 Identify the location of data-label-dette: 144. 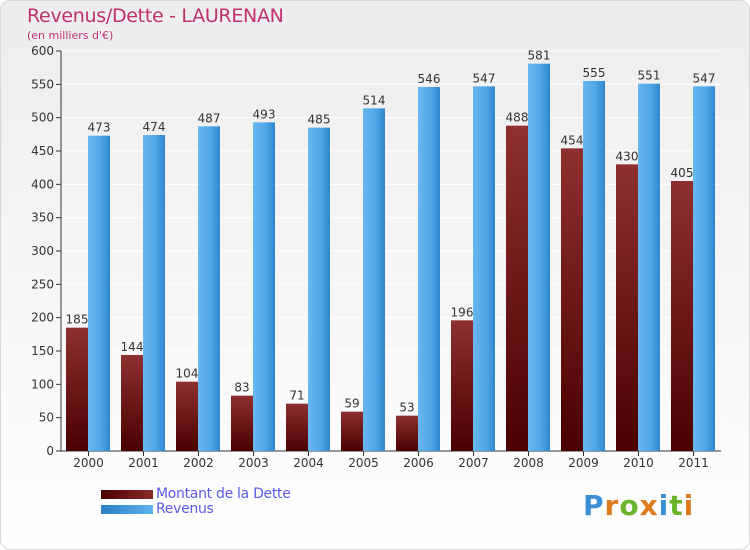
(132, 347).